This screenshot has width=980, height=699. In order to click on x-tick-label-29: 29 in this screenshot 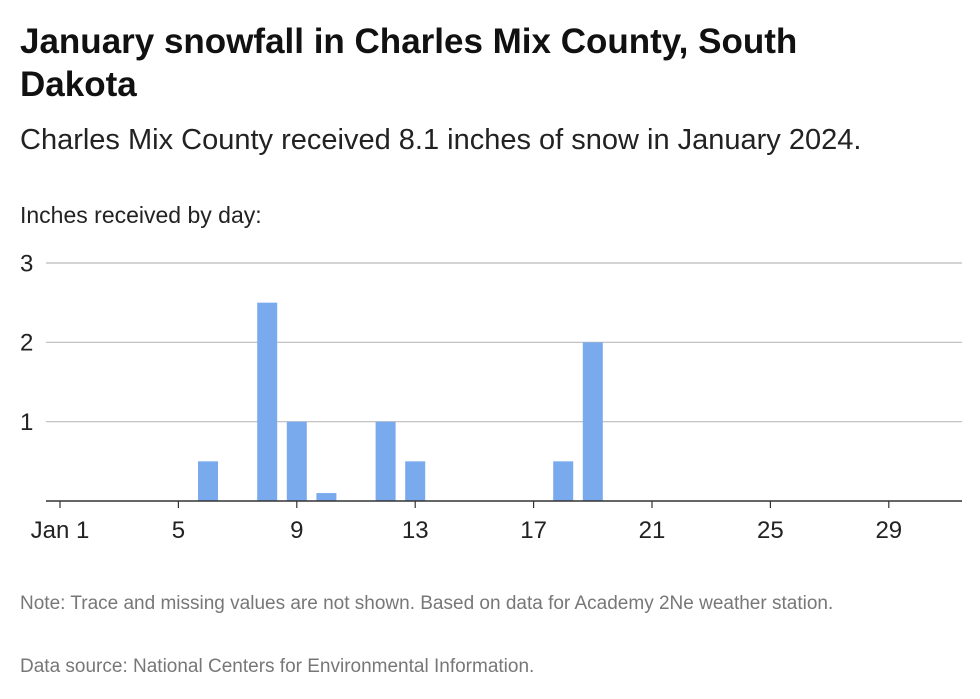, I will do `click(888, 530)`.